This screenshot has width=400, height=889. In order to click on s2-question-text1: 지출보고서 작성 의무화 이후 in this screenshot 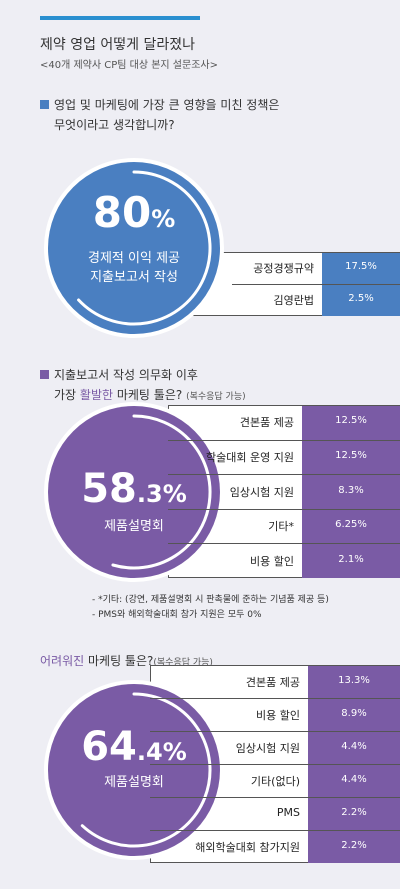, I will do `click(126, 375)`.